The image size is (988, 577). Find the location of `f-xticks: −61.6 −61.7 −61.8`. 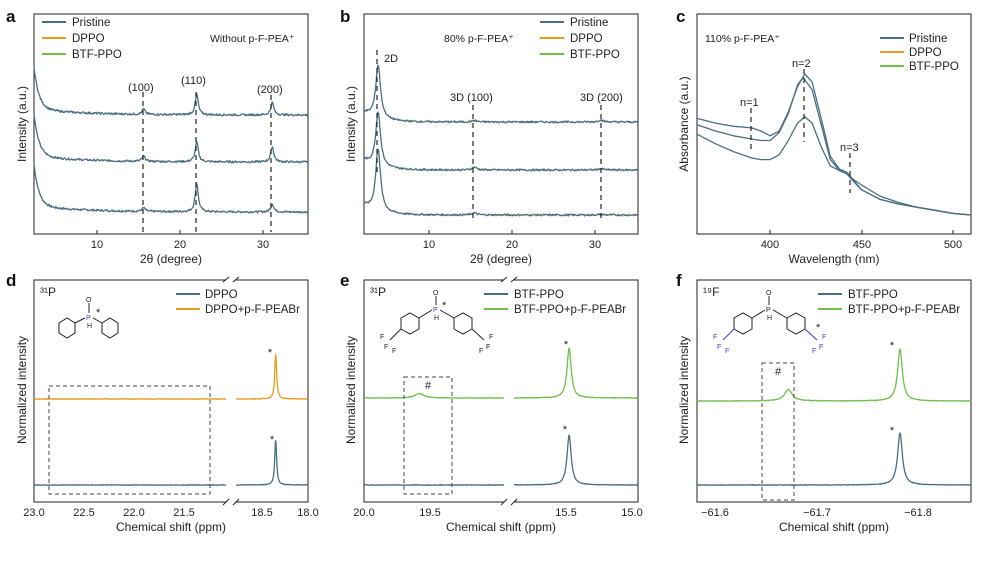

f-xticks: −61.6 −61.7 −61.8 is located at coordinates (816, 513).